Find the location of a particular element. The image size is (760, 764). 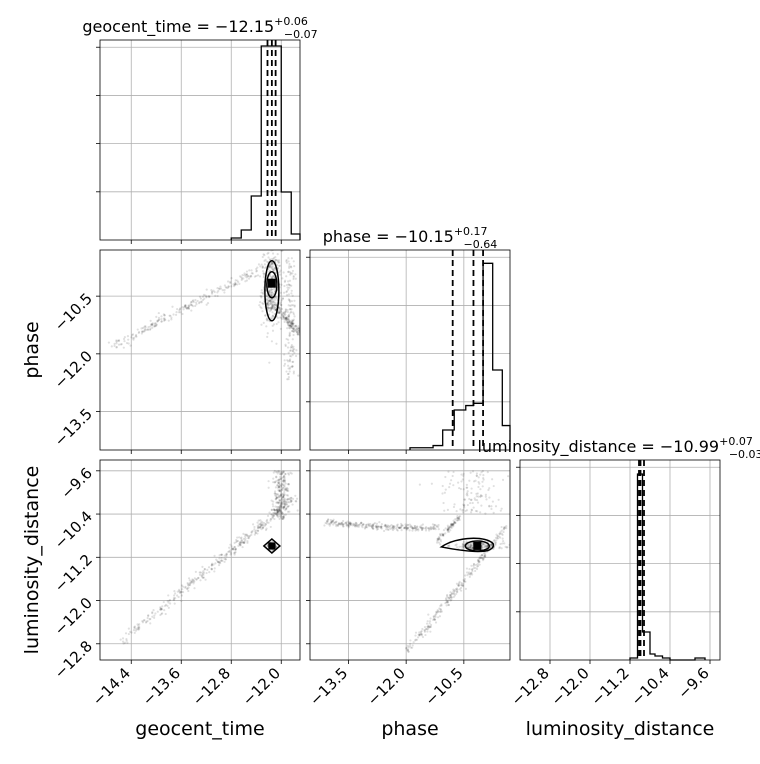

luminosity_distance-vs-geocent_time-xticklabel-1: −13.6 is located at coordinates (161, 686).